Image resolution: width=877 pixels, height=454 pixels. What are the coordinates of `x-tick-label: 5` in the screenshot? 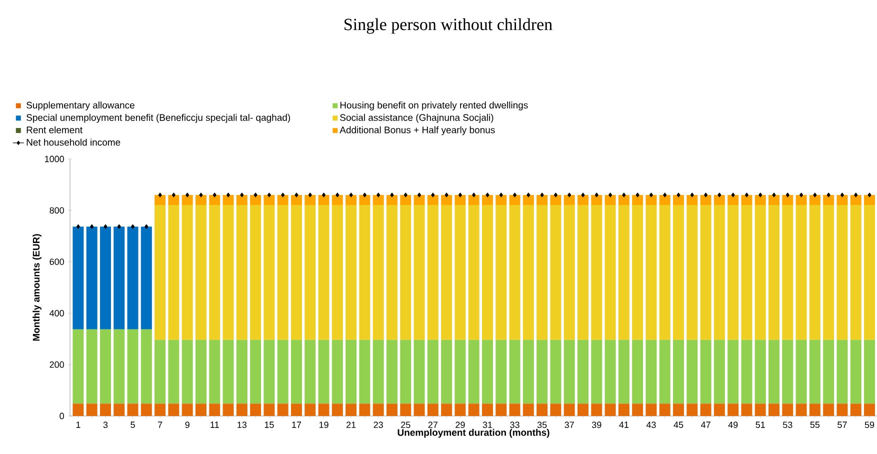 It's located at (132, 425).